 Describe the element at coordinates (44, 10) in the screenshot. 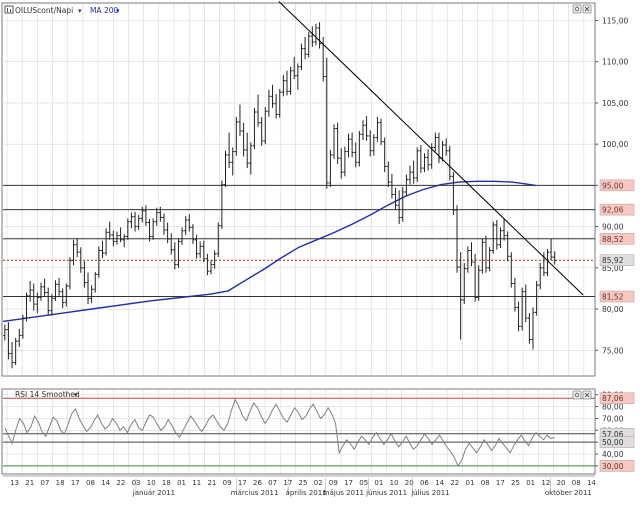

I see `symbol-label: OILUScont/Napi` at that location.